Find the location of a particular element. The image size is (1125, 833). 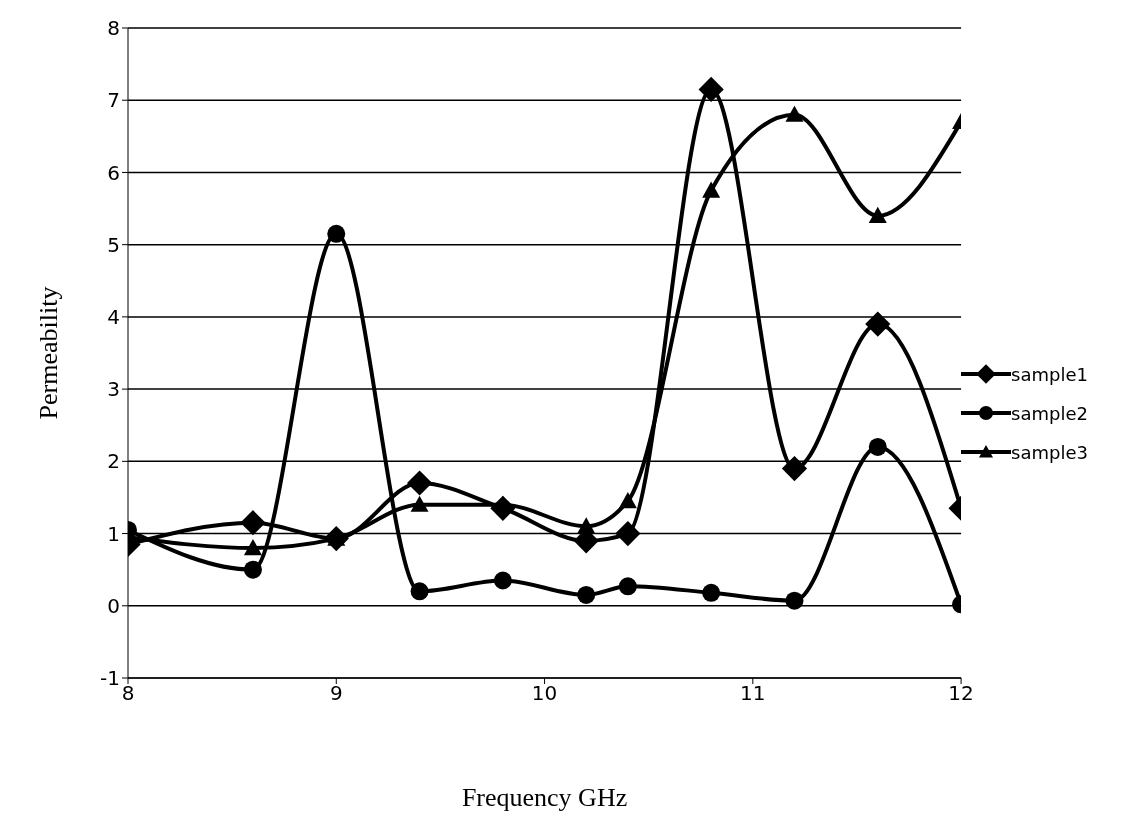

legend-label: sample2 is located at coordinates (1049, 413).